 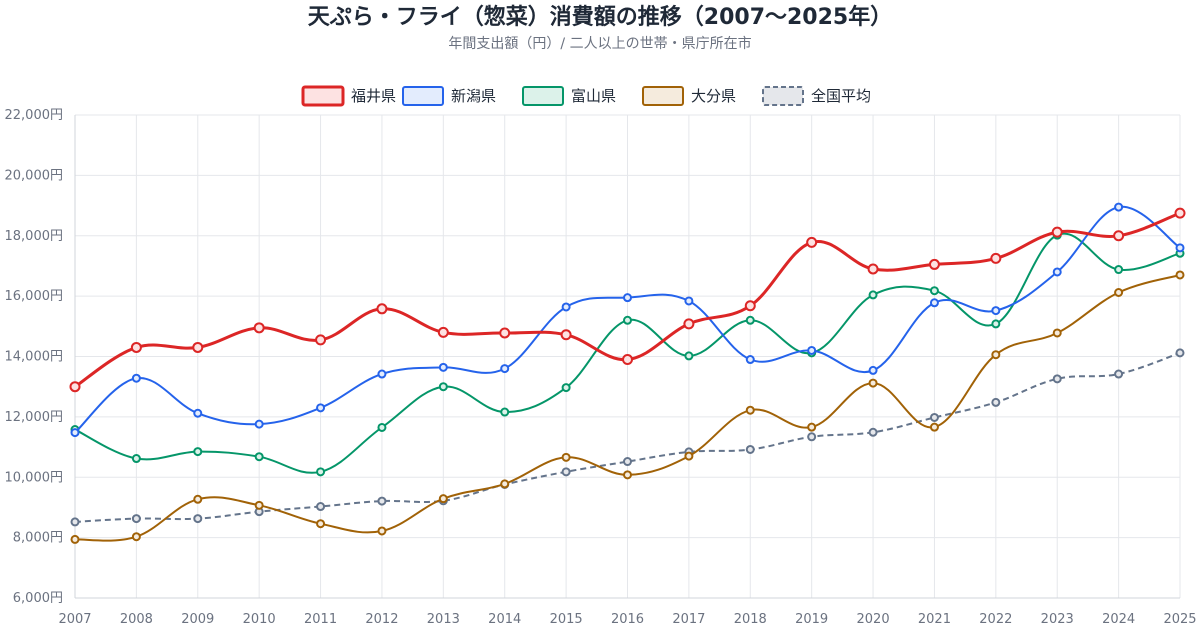 What do you see at coordinates (1179, 619) in the screenshot?
I see `x-tick-label: 2025` at bounding box center [1179, 619].